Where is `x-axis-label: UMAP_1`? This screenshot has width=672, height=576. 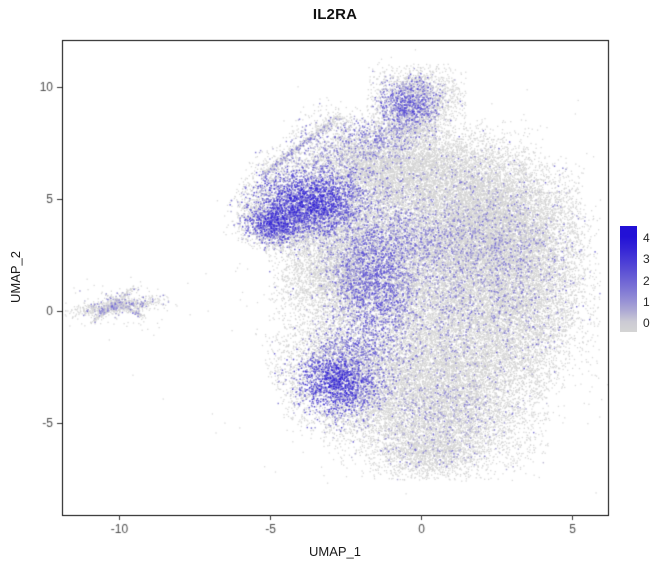 x-axis-label: UMAP_1 is located at coordinates (335, 551).